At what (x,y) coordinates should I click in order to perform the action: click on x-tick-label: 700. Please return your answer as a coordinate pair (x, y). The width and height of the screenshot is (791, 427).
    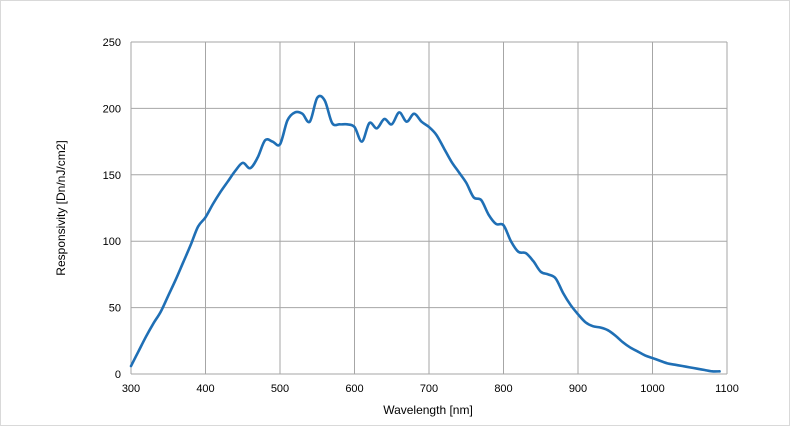
    Looking at the image, I should click on (429, 389).